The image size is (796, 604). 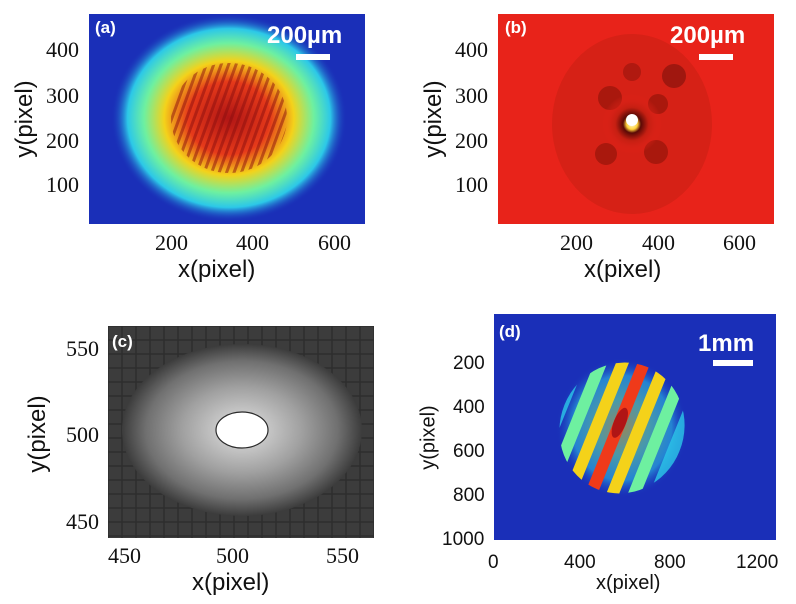 What do you see at coordinates (313, 57) in the screenshot?
I see `scale-bar-a` at bounding box center [313, 57].